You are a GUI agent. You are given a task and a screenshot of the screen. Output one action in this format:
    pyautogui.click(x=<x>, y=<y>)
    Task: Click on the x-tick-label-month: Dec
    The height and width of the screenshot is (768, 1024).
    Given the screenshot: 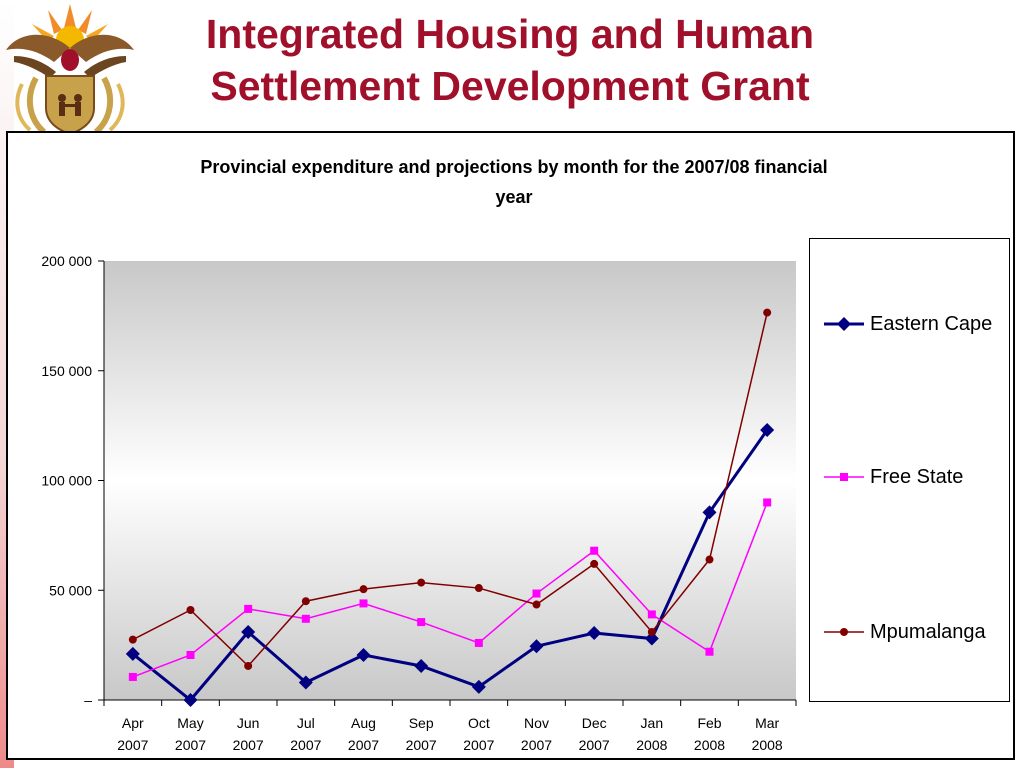 What is the action you would take?
    pyautogui.click(x=594, y=723)
    